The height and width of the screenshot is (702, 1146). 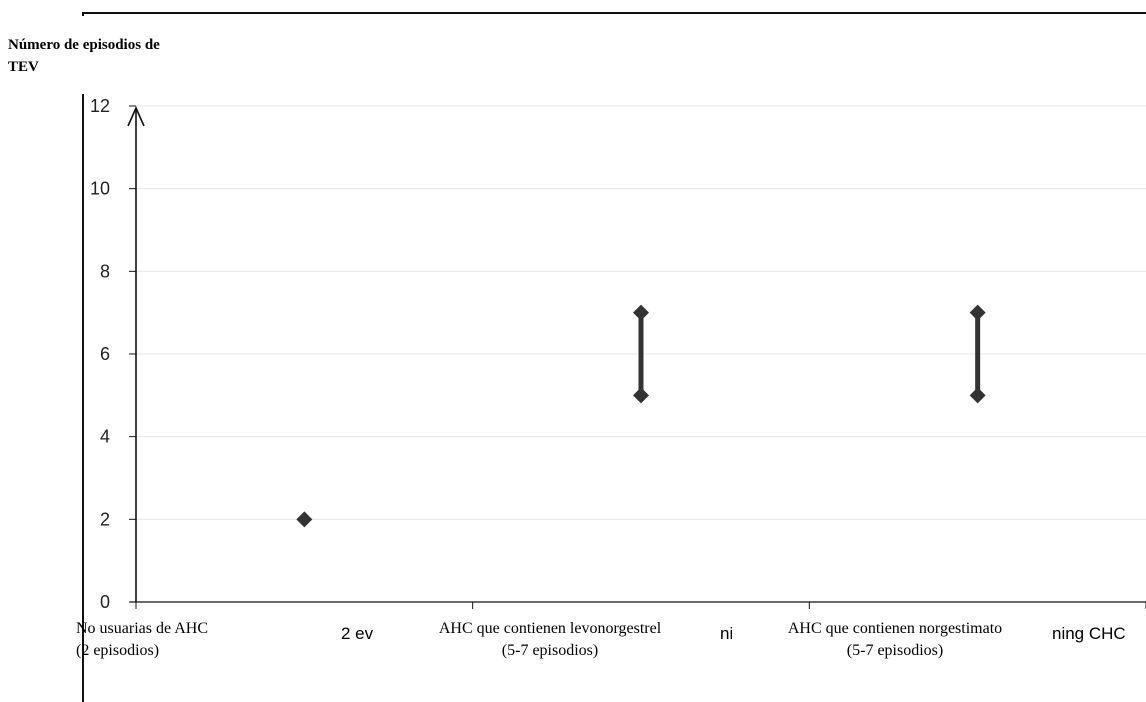 What do you see at coordinates (100, 106) in the screenshot?
I see `y-tick-label: 12` at bounding box center [100, 106].